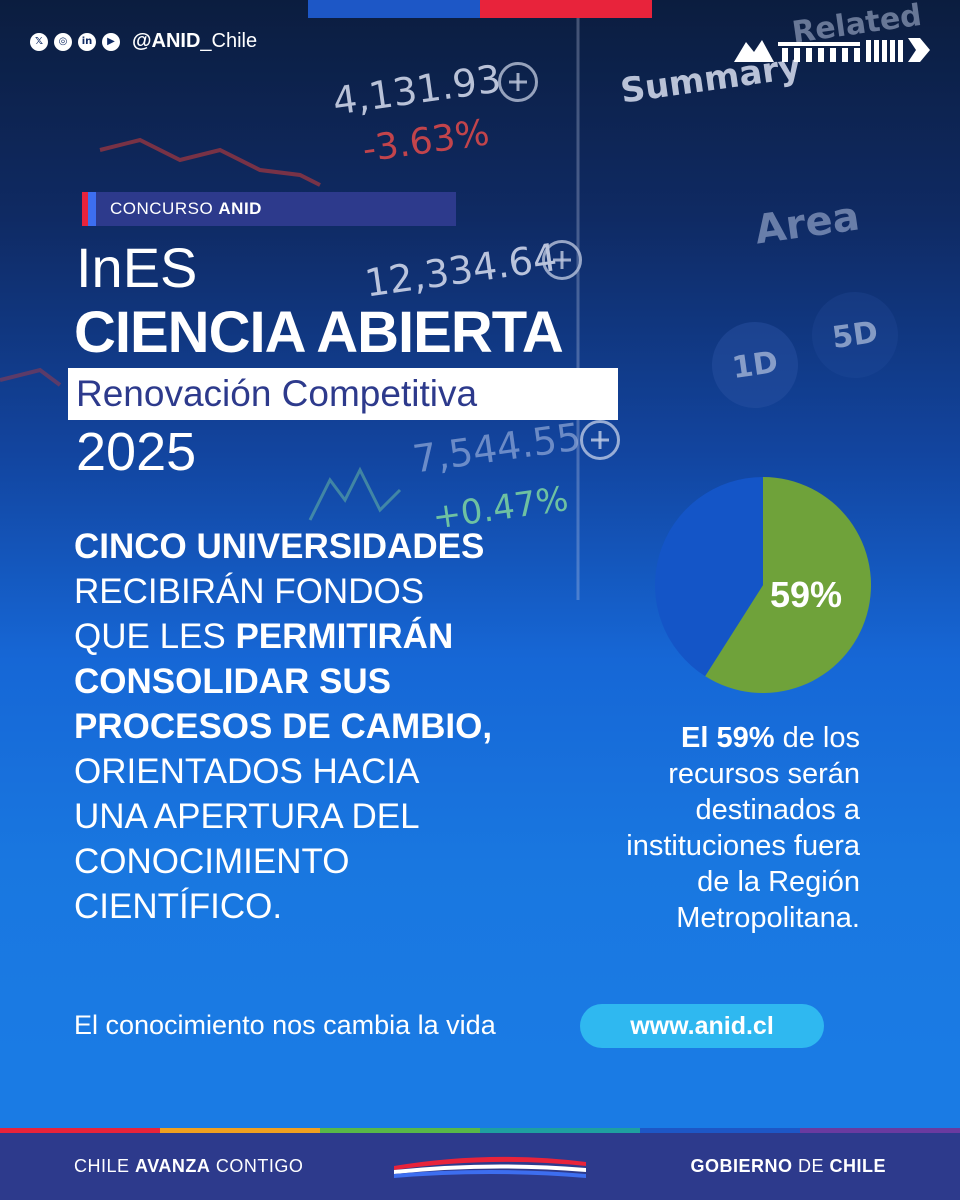  I want to click on pie-chart, so click(763, 585).